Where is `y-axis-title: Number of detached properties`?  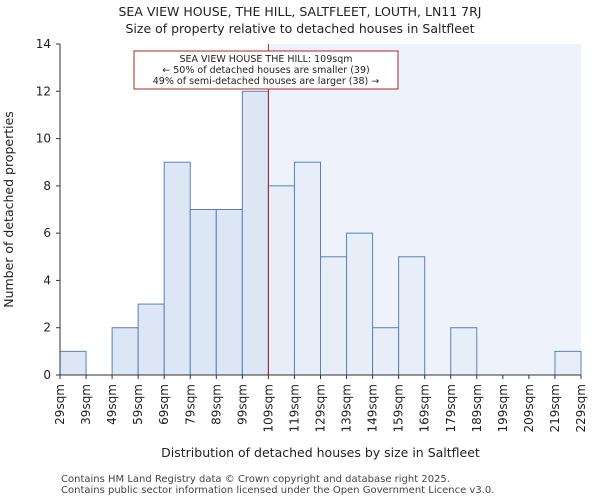 y-axis-title: Number of detached properties is located at coordinates (8, 209).